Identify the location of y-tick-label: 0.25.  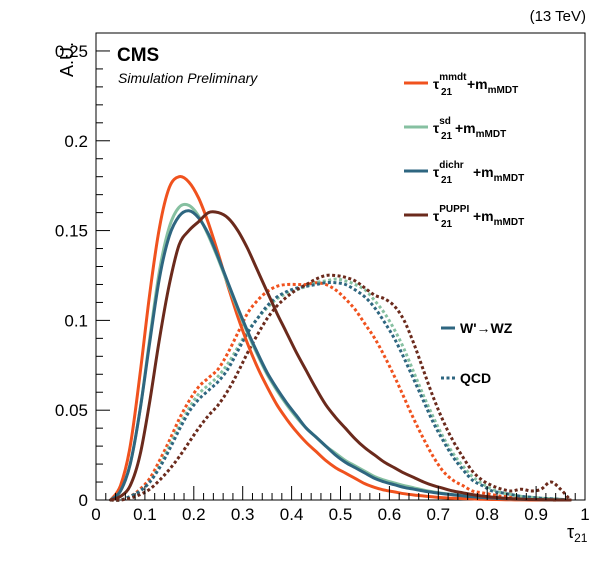
(71, 51).